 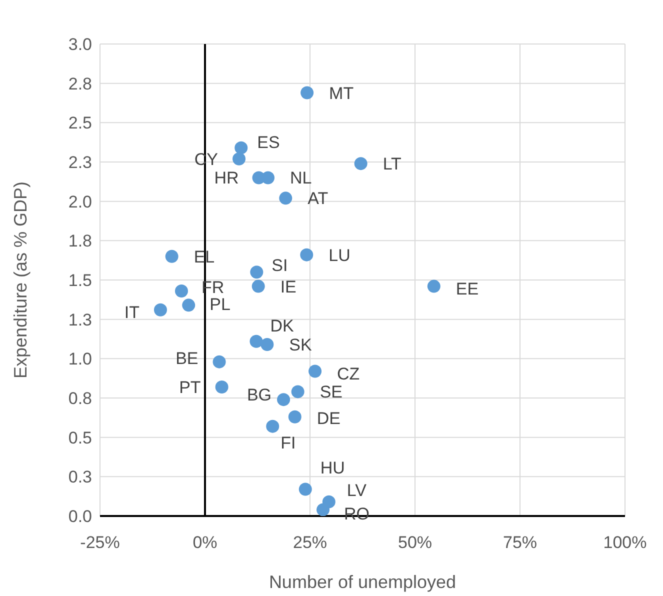 I want to click on y-tick-label: 2.5, so click(x=80, y=123).